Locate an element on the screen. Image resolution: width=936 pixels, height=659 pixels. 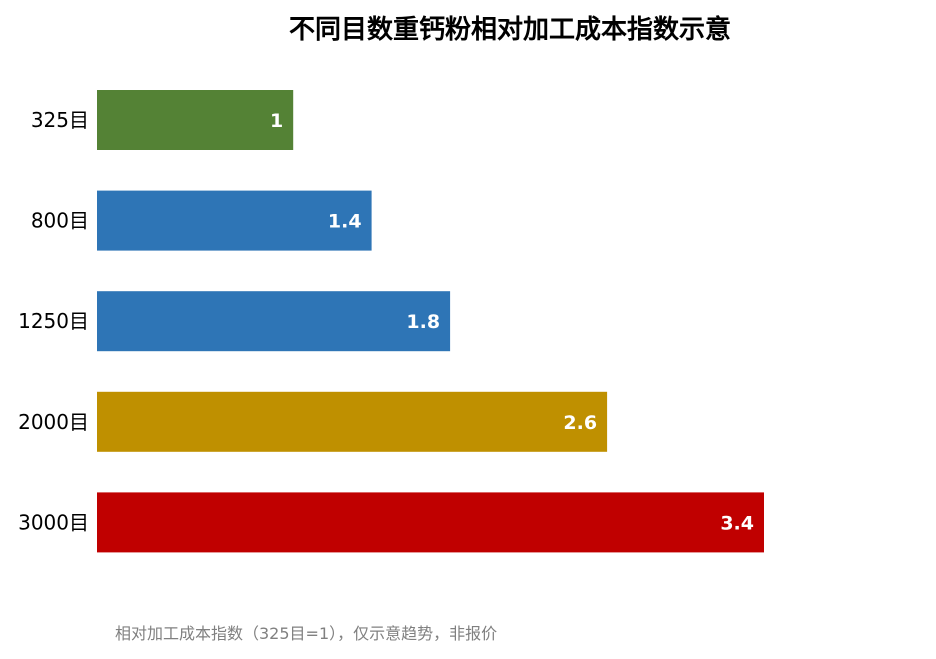
category-label-1: 800目 is located at coordinates (60, 221).